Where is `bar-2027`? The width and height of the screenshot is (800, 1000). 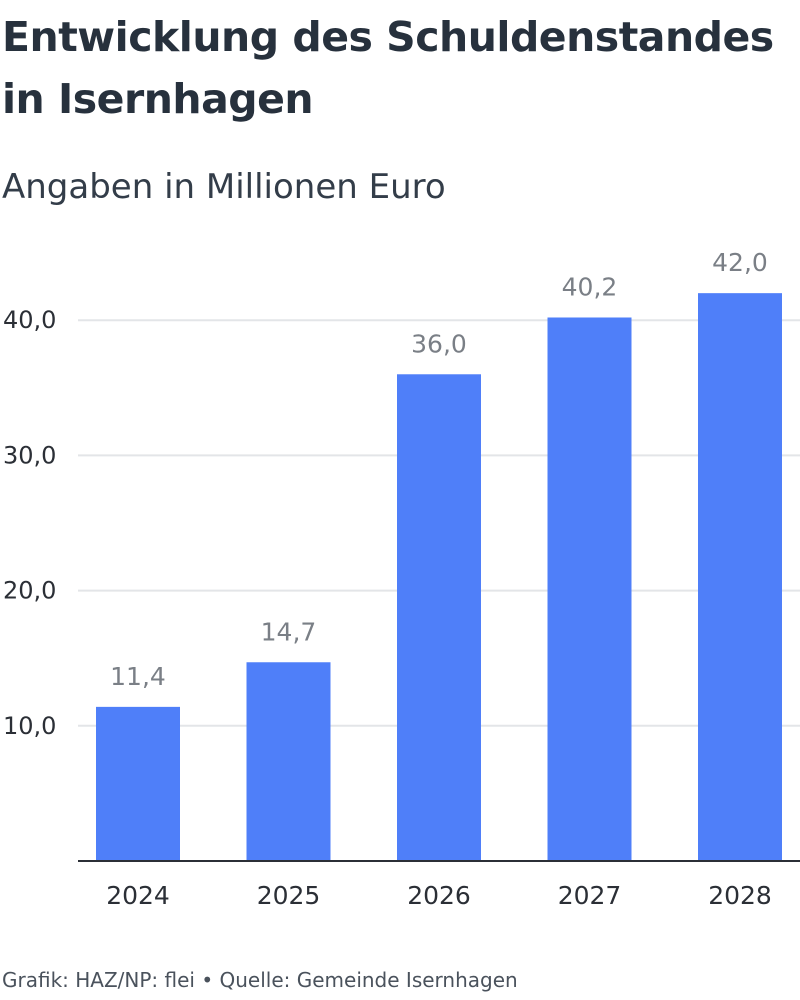
bar-2027 is located at coordinates (589, 589).